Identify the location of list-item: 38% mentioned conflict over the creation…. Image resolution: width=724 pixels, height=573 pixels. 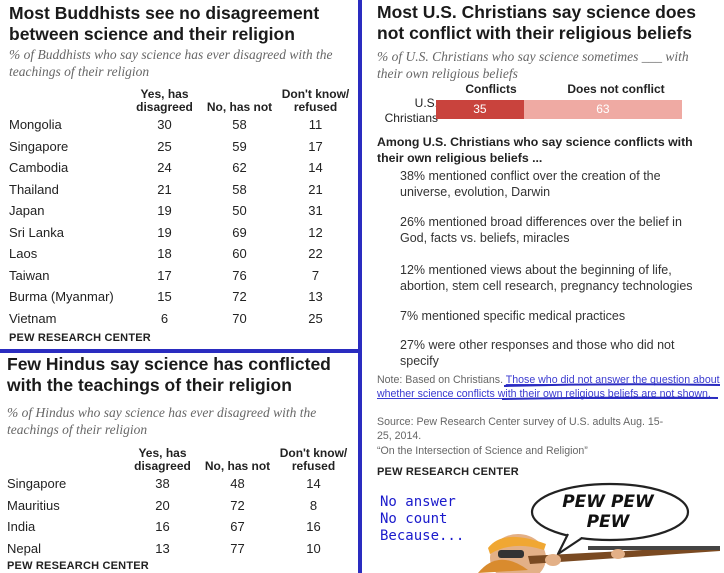
(530, 184).